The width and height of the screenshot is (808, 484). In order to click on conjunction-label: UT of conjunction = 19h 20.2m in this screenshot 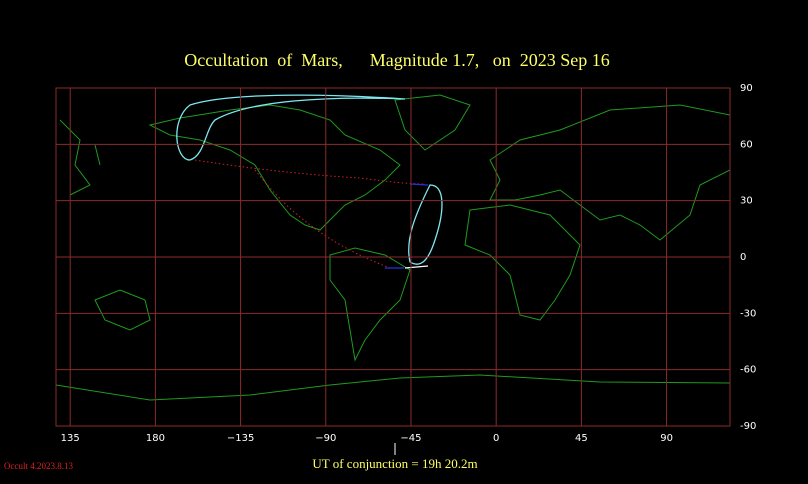, I will do `click(394, 463)`.